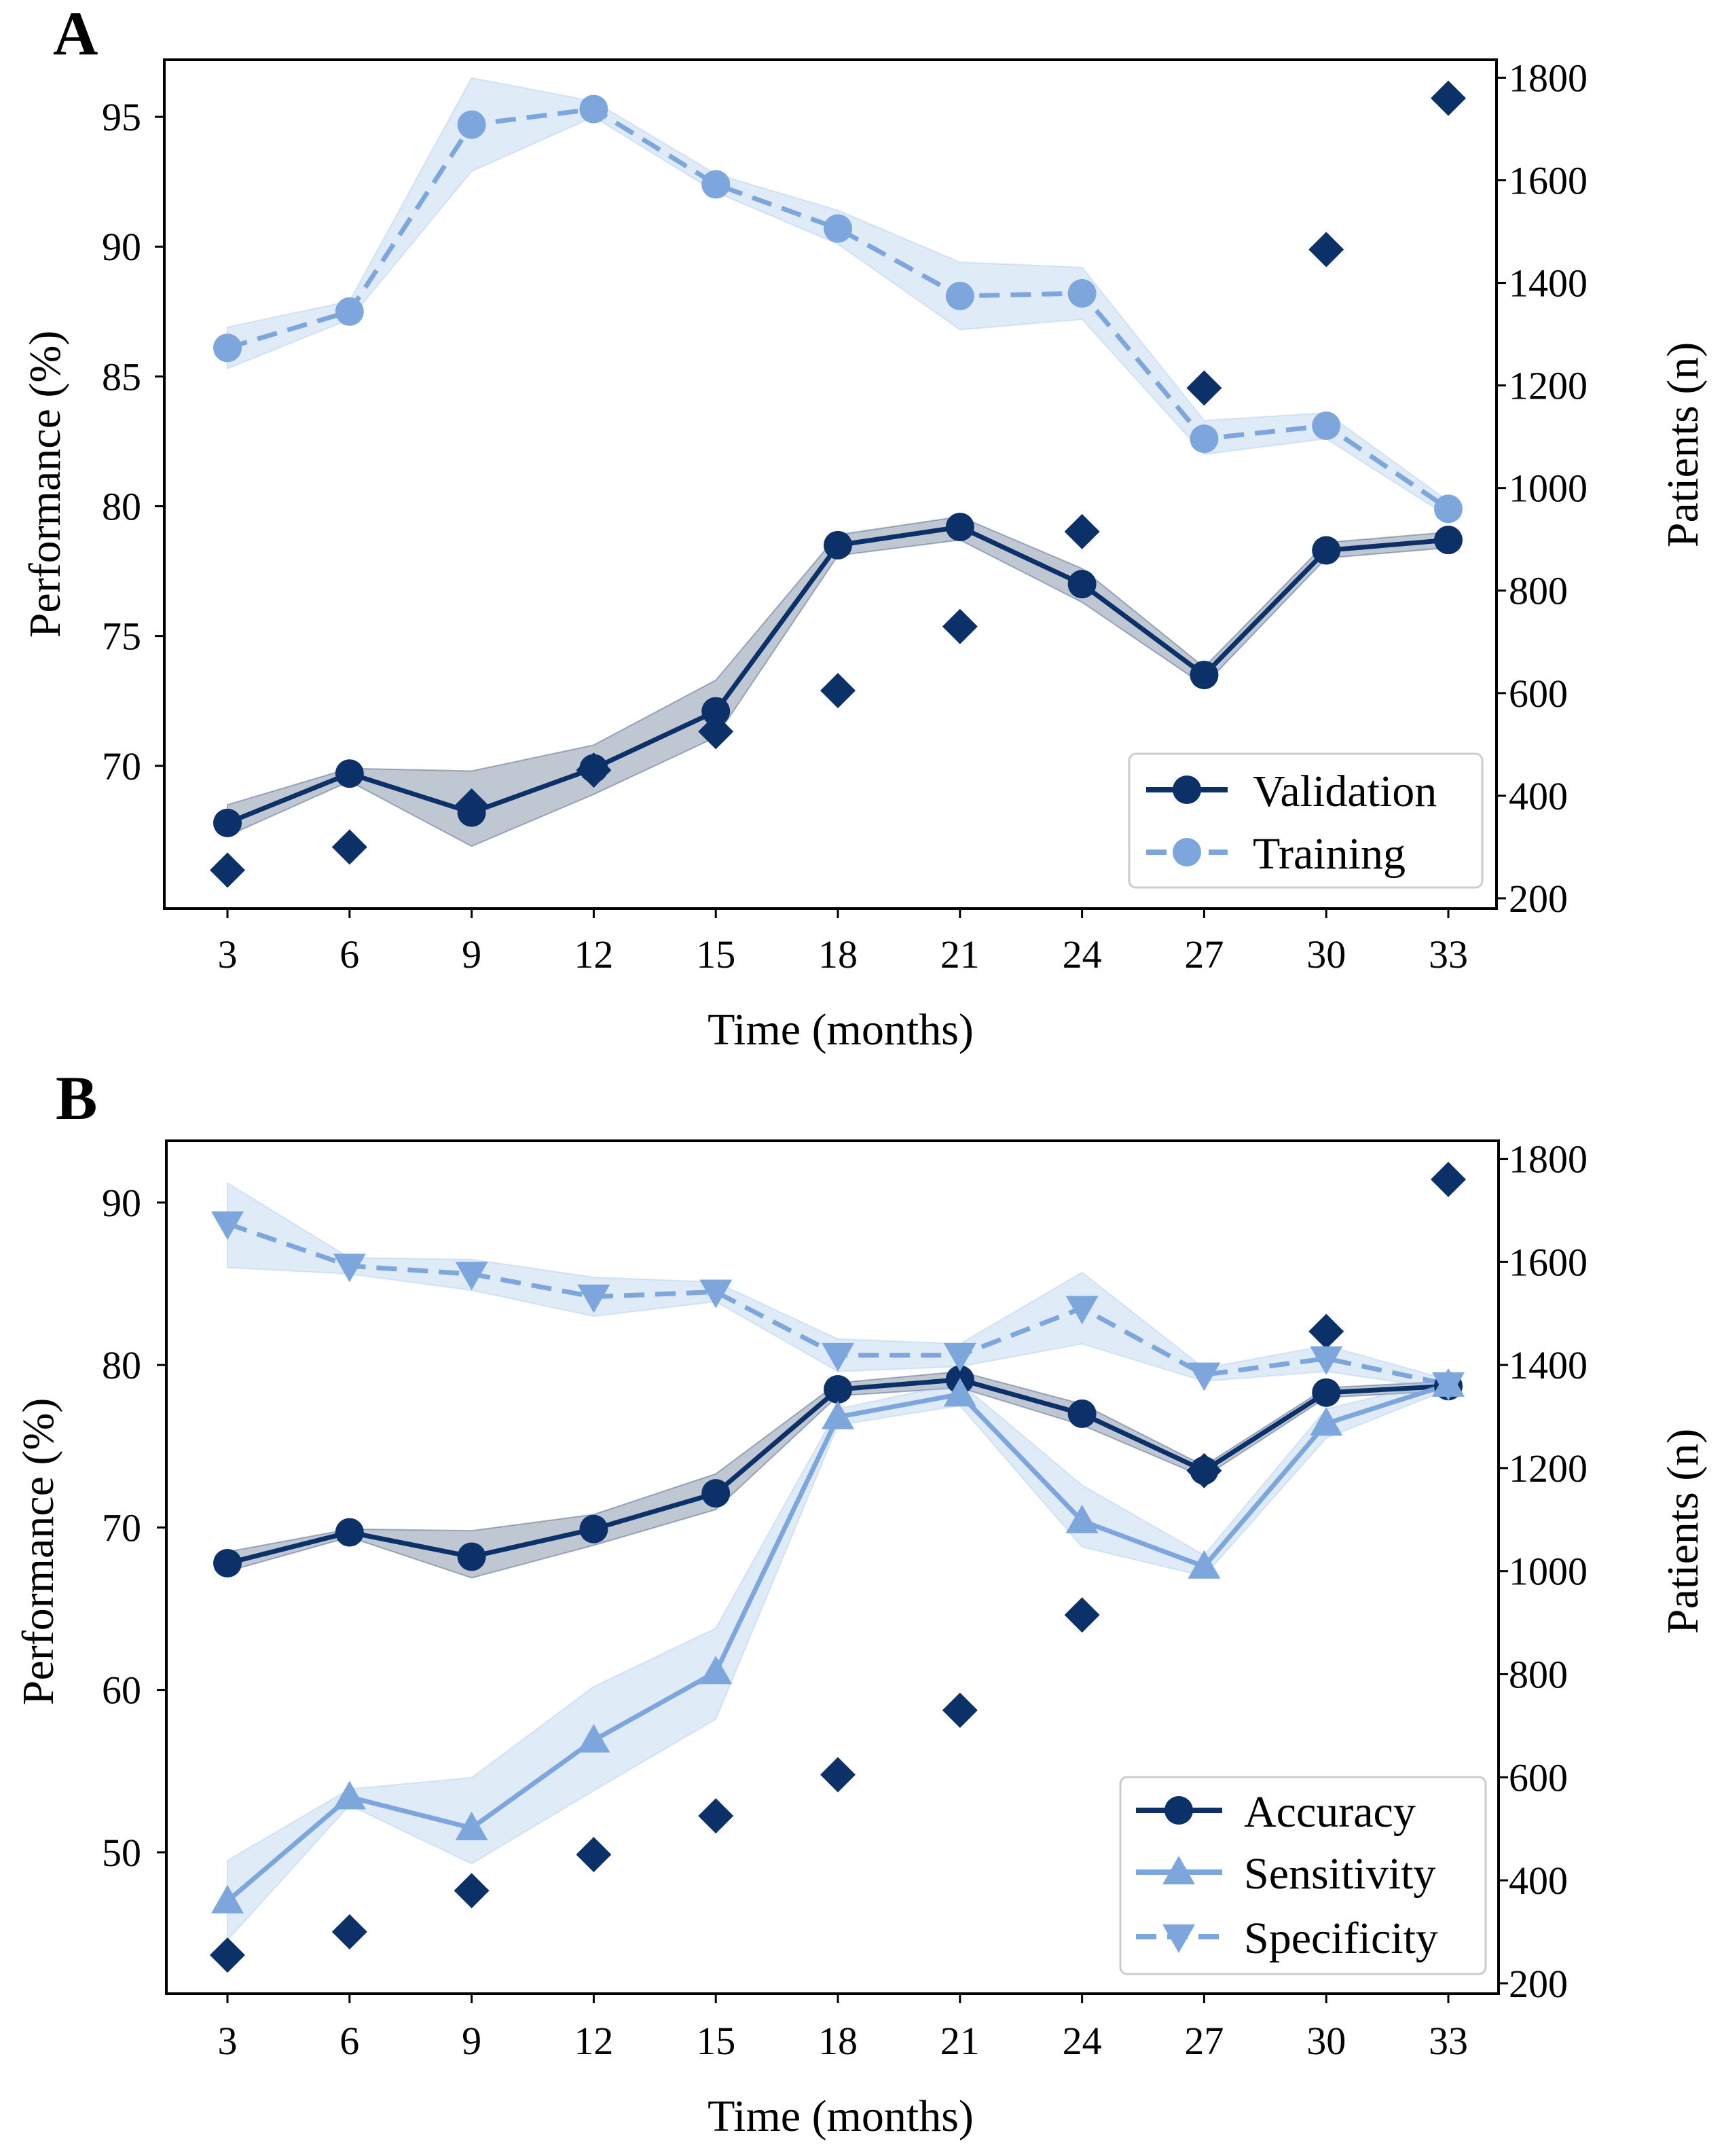  Describe the element at coordinates (841, 2116) in the screenshot. I see `panel-b-x-axis-title: Time (months)` at that location.